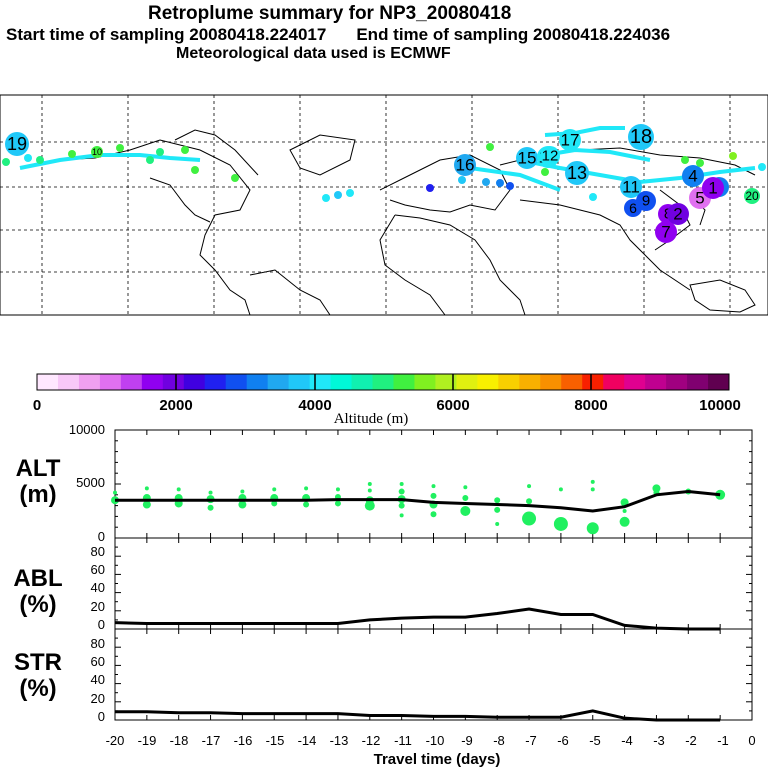  Describe the element at coordinates (641, 137) in the screenshot. I see `map-marker-label: 18` at that location.